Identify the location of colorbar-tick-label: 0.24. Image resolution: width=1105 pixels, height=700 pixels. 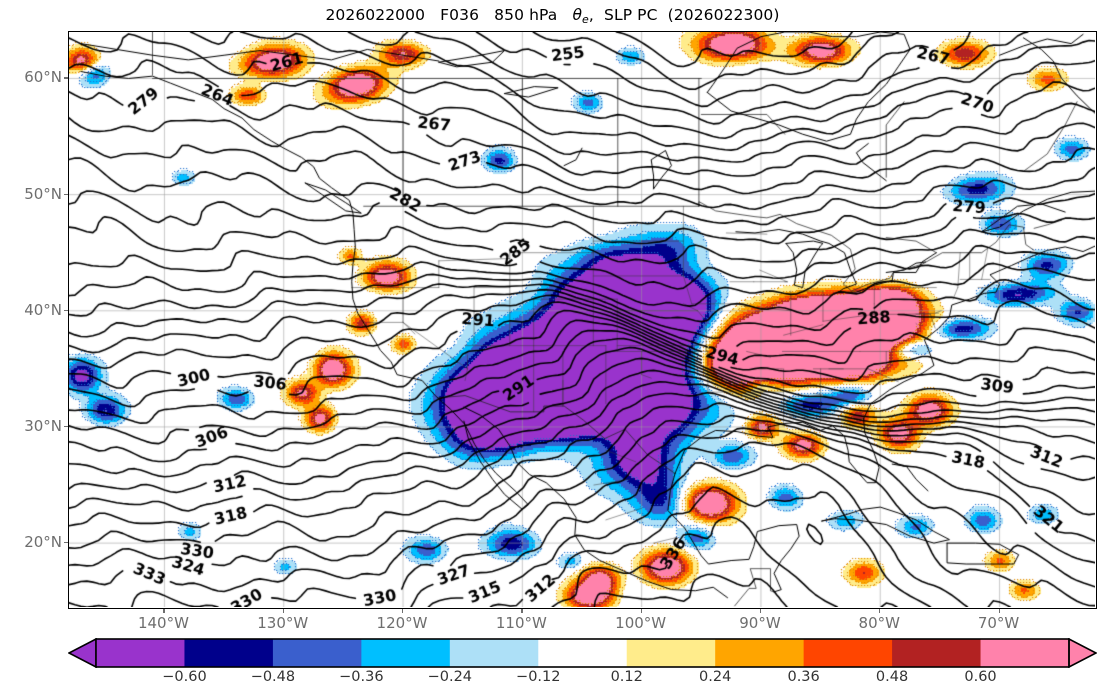
(715, 677).